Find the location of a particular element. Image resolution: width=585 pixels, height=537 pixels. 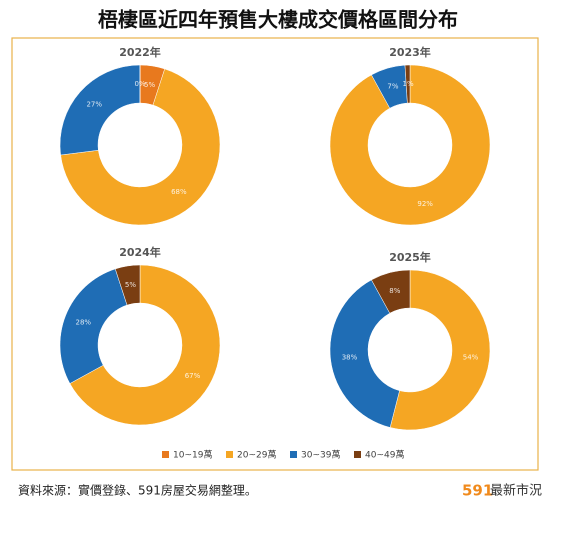

data-label: 27% is located at coordinates (94, 105).